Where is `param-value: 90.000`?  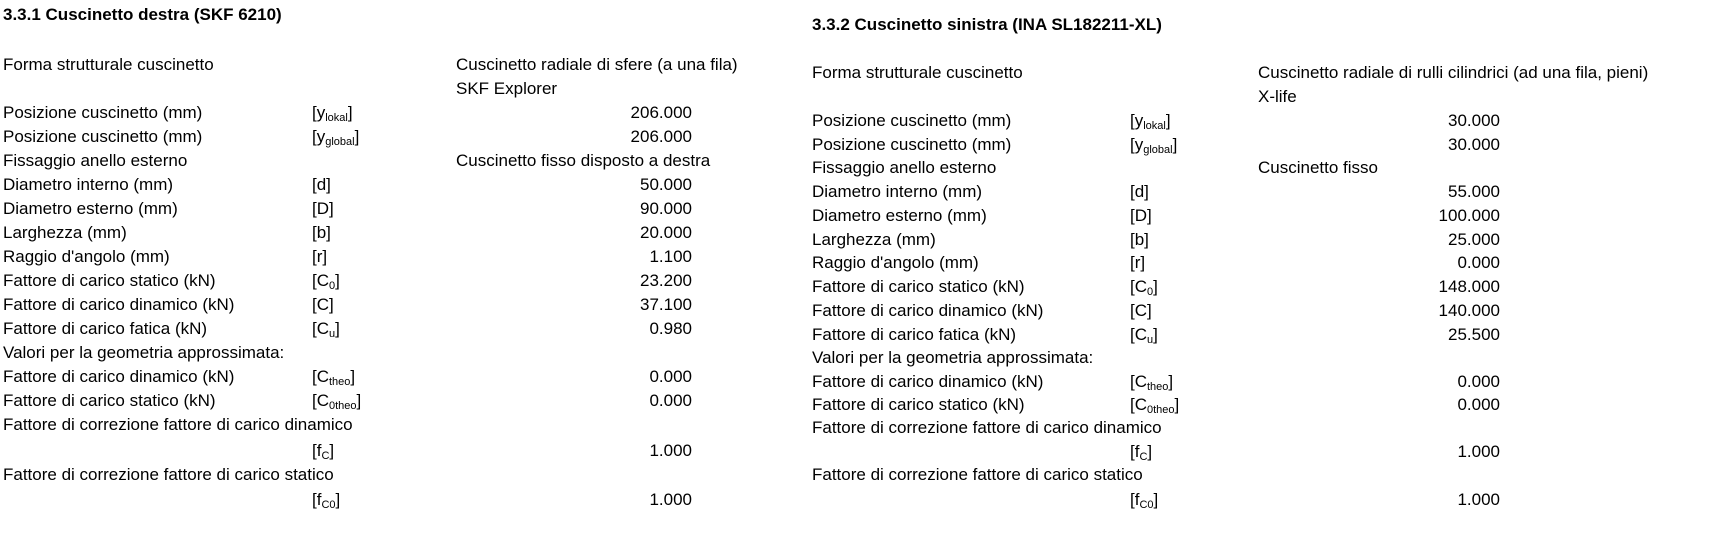
param-value: 90.000 is located at coordinates (666, 208).